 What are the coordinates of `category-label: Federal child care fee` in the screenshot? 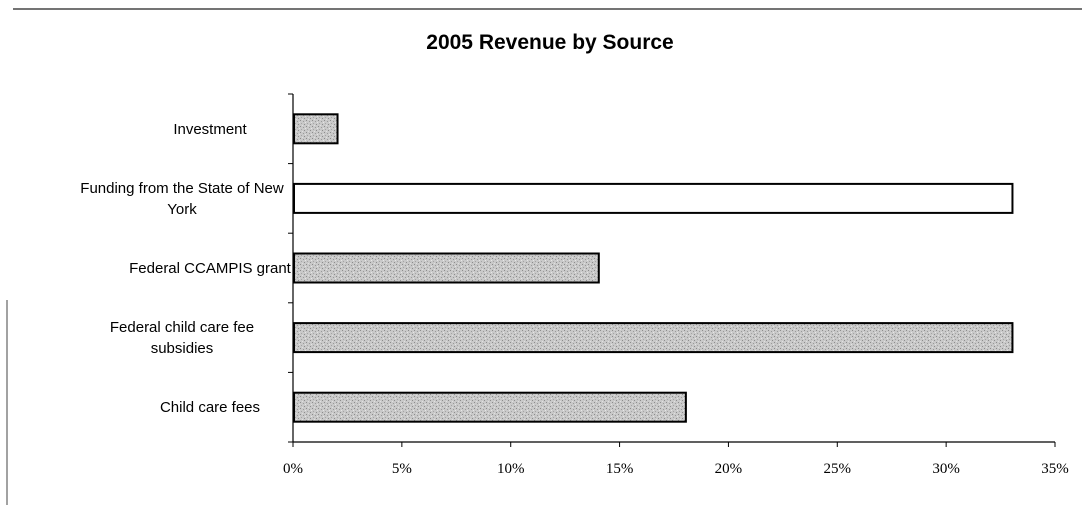 It's located at (182, 327).